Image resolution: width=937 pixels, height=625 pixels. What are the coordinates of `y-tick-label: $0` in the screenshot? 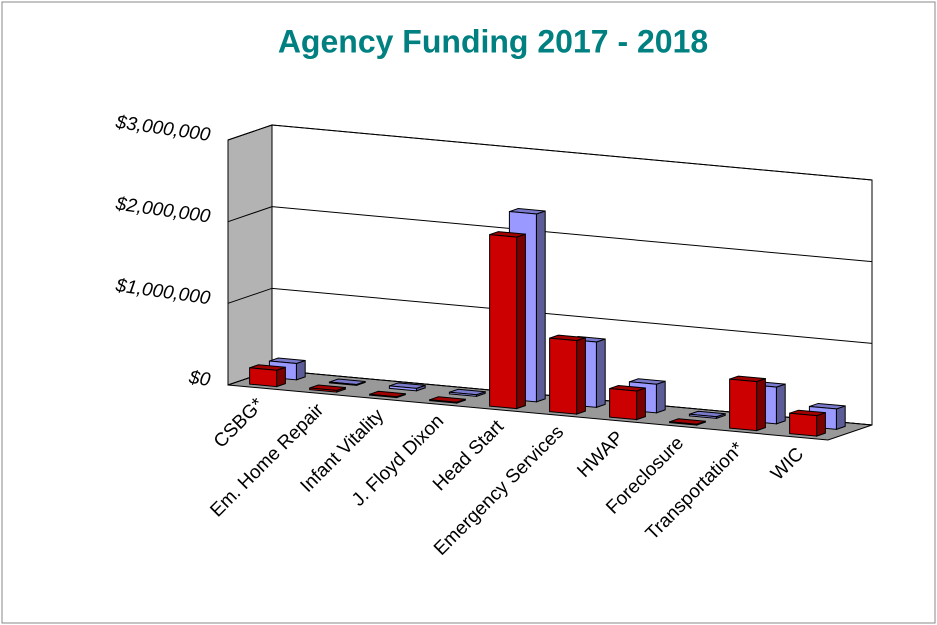 It's located at (199, 379).